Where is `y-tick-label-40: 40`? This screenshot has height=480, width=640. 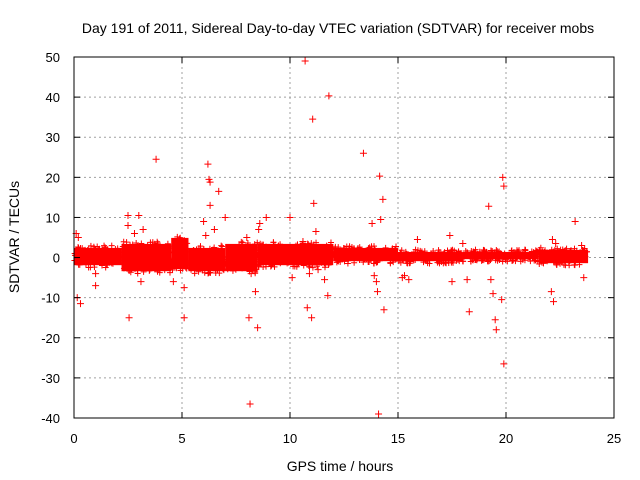
y-tick-label-40: 40 is located at coordinates (53, 97).